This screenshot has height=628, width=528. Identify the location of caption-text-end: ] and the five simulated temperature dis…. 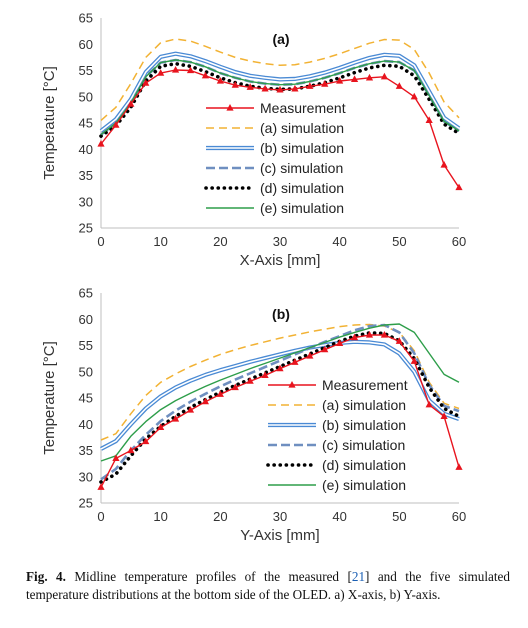
(268, 585).